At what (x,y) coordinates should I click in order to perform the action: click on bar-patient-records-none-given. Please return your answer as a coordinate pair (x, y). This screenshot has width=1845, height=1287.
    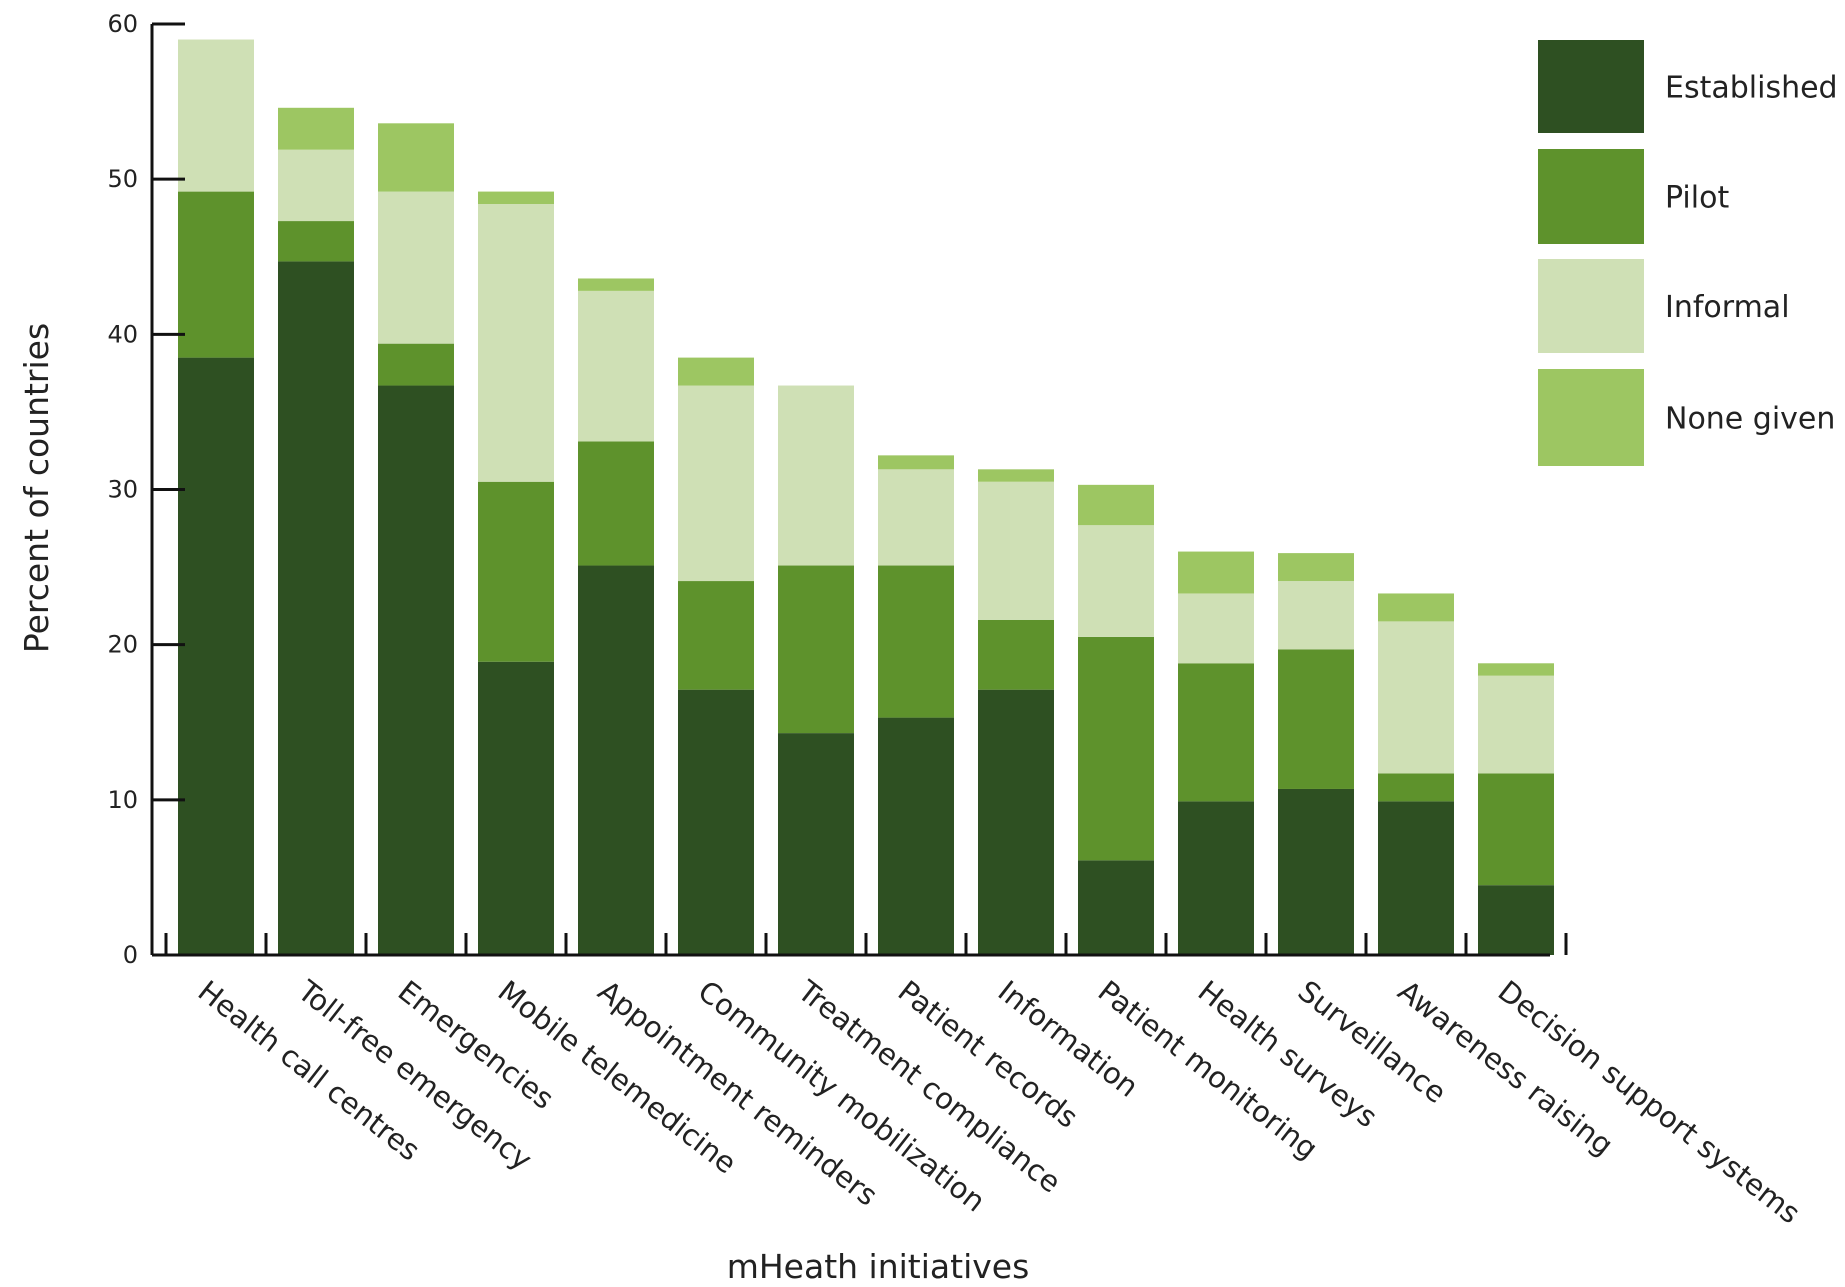
    Looking at the image, I should click on (916, 462).